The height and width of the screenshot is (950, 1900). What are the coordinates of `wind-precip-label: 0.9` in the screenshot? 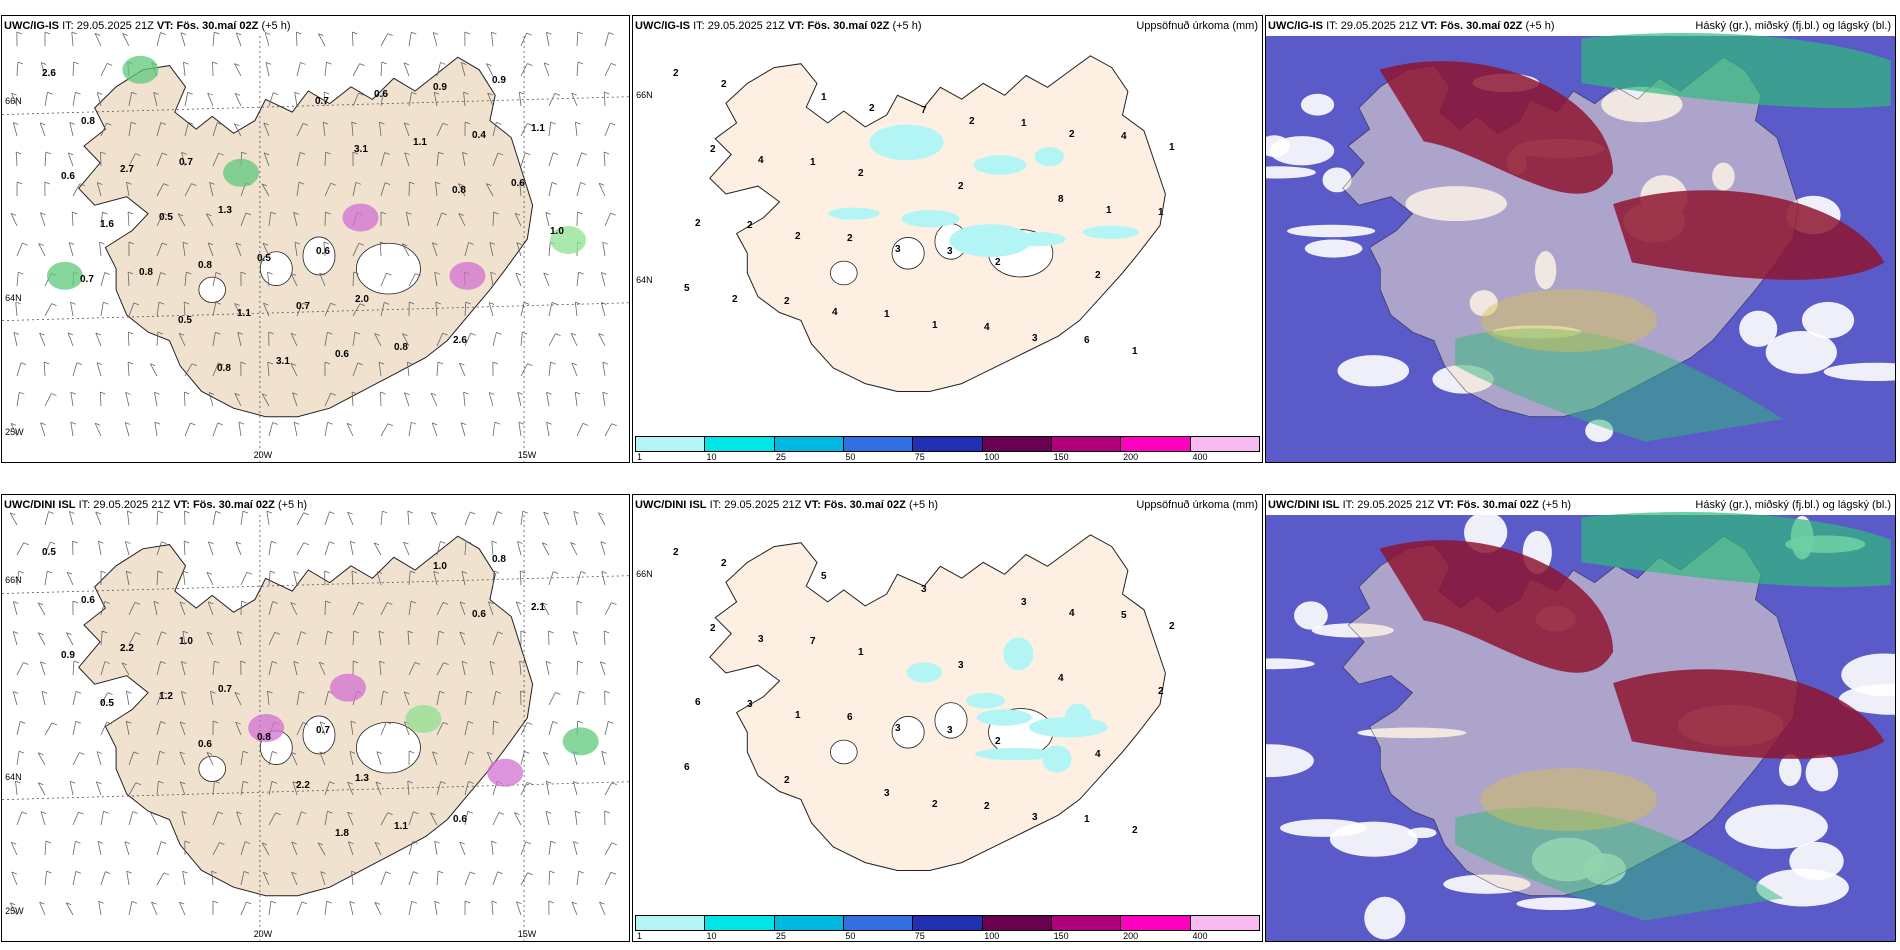 It's located at (499, 80).